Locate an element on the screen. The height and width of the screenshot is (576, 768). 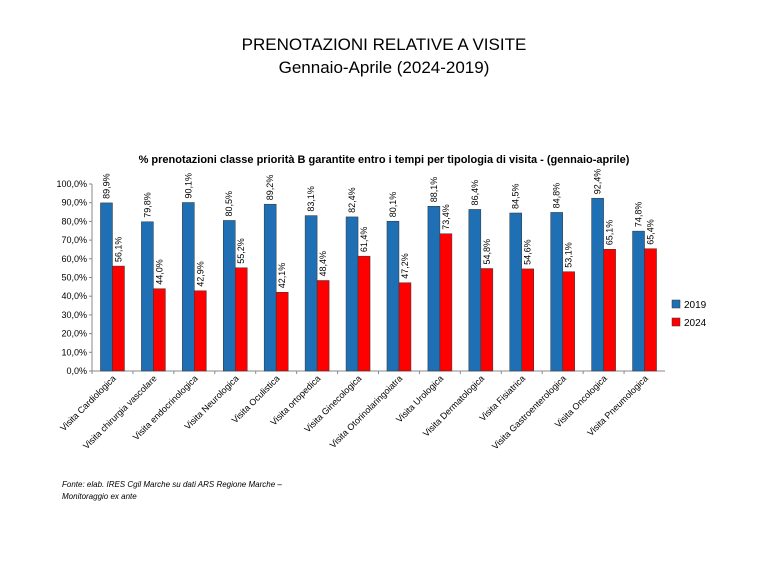
value-label: 53,1% is located at coordinates (569, 255).